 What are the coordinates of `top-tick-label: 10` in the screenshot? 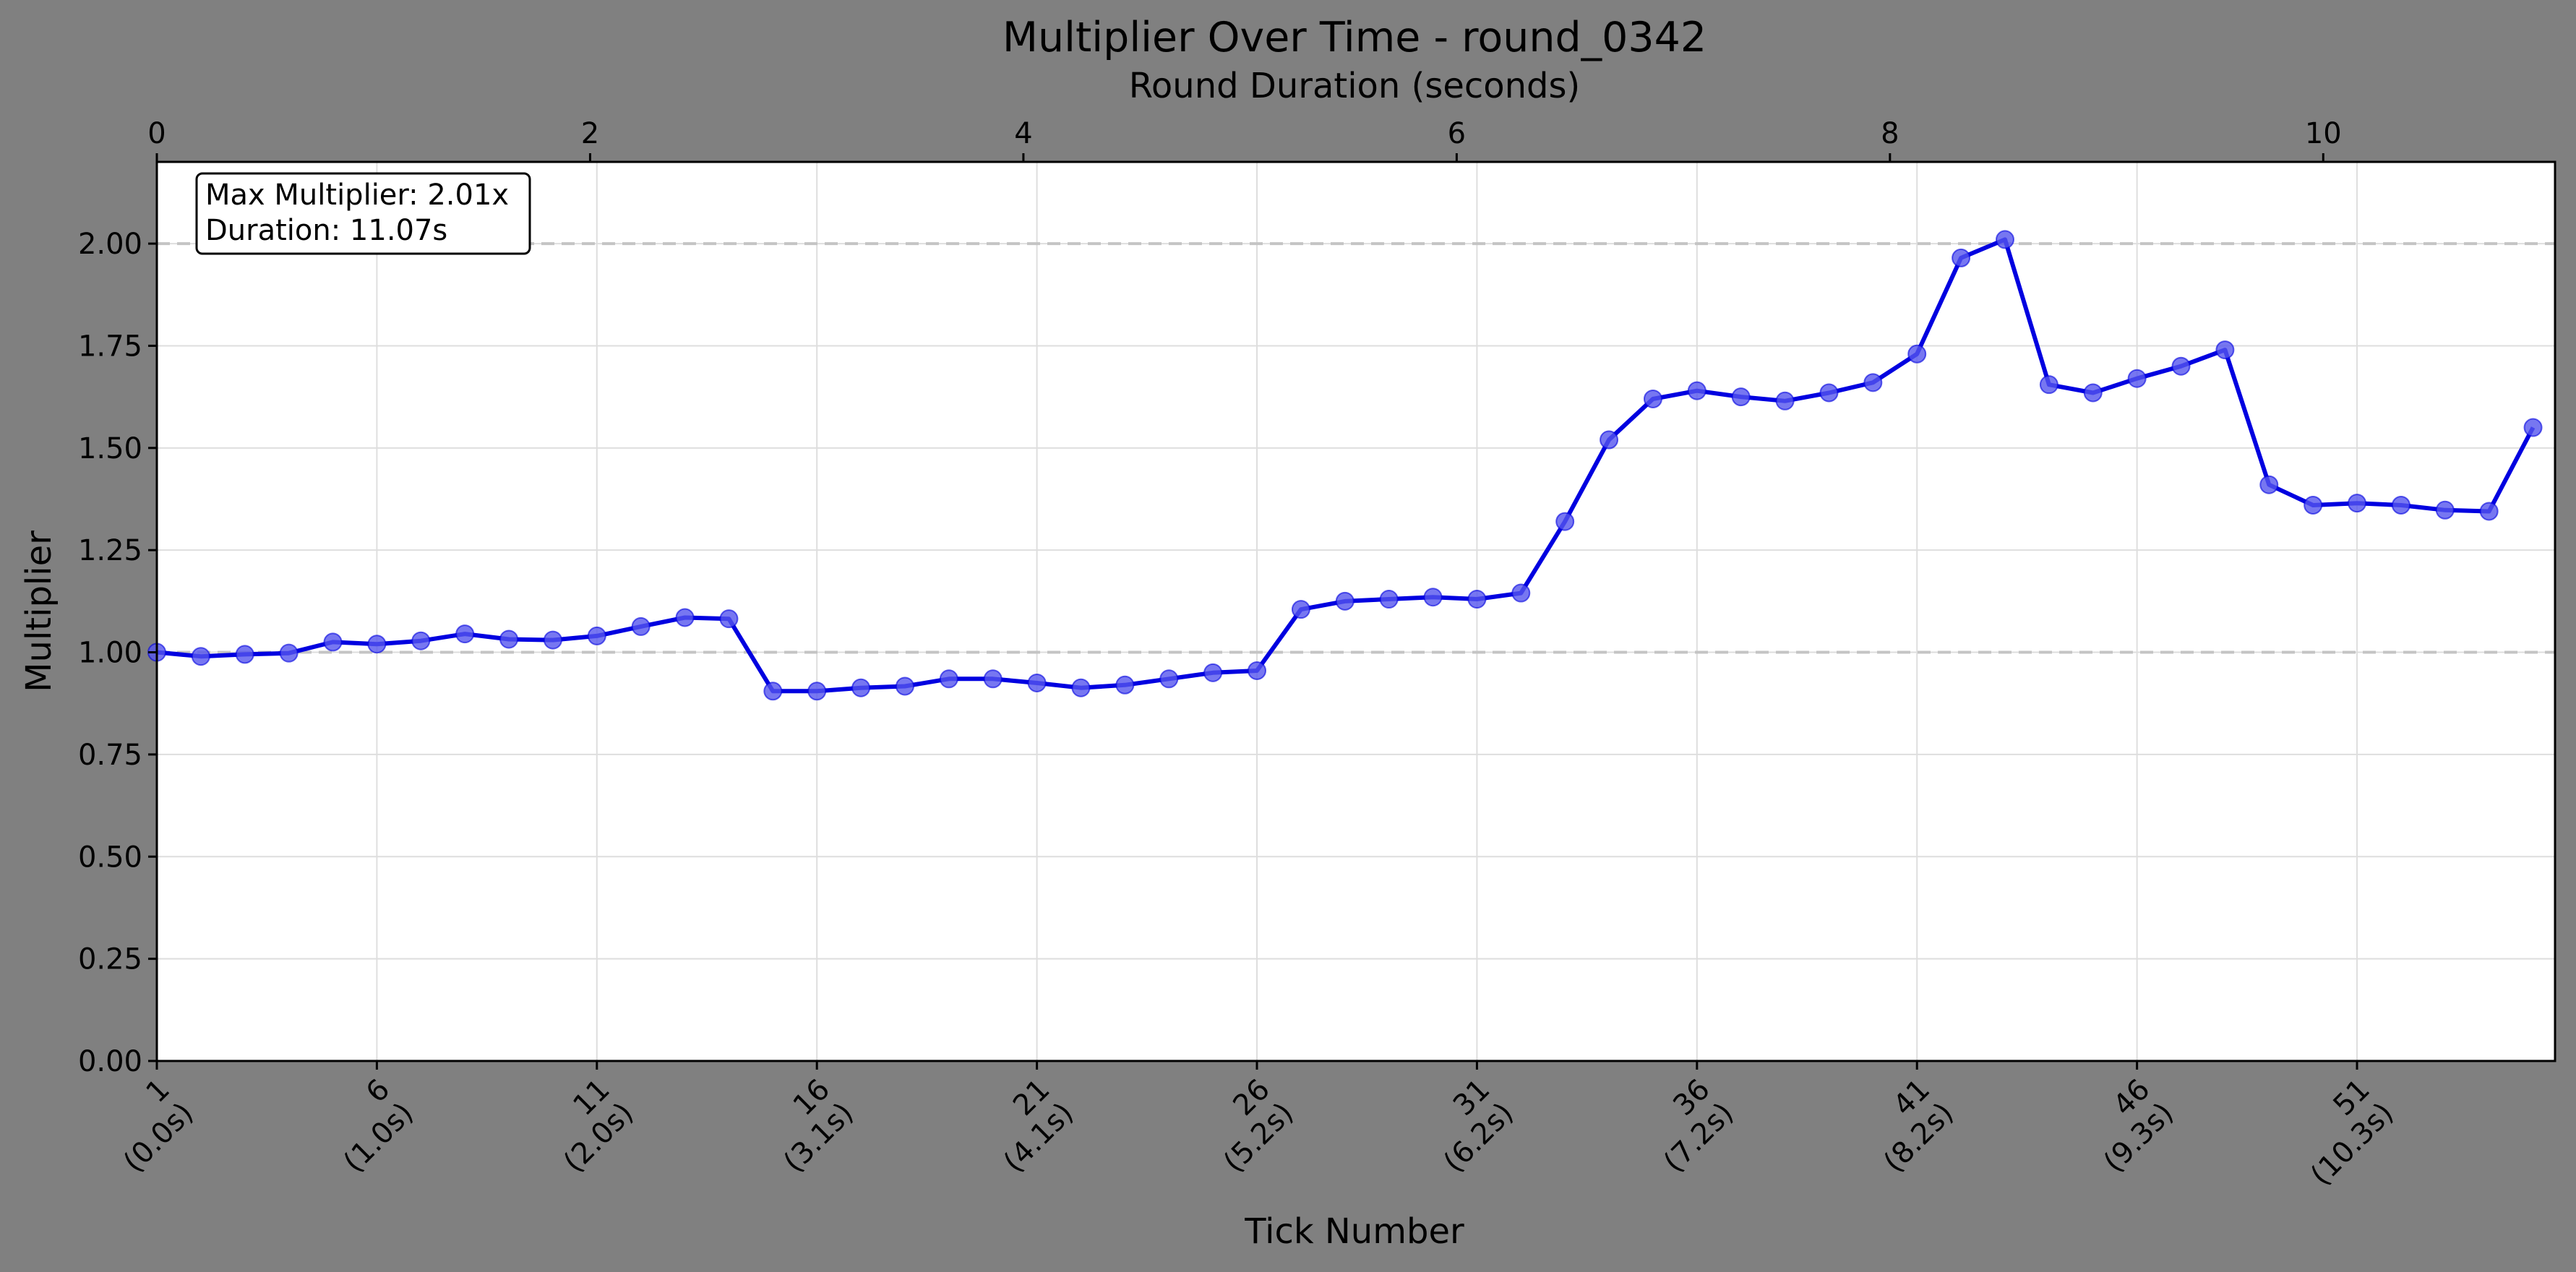 It's located at (2323, 133).